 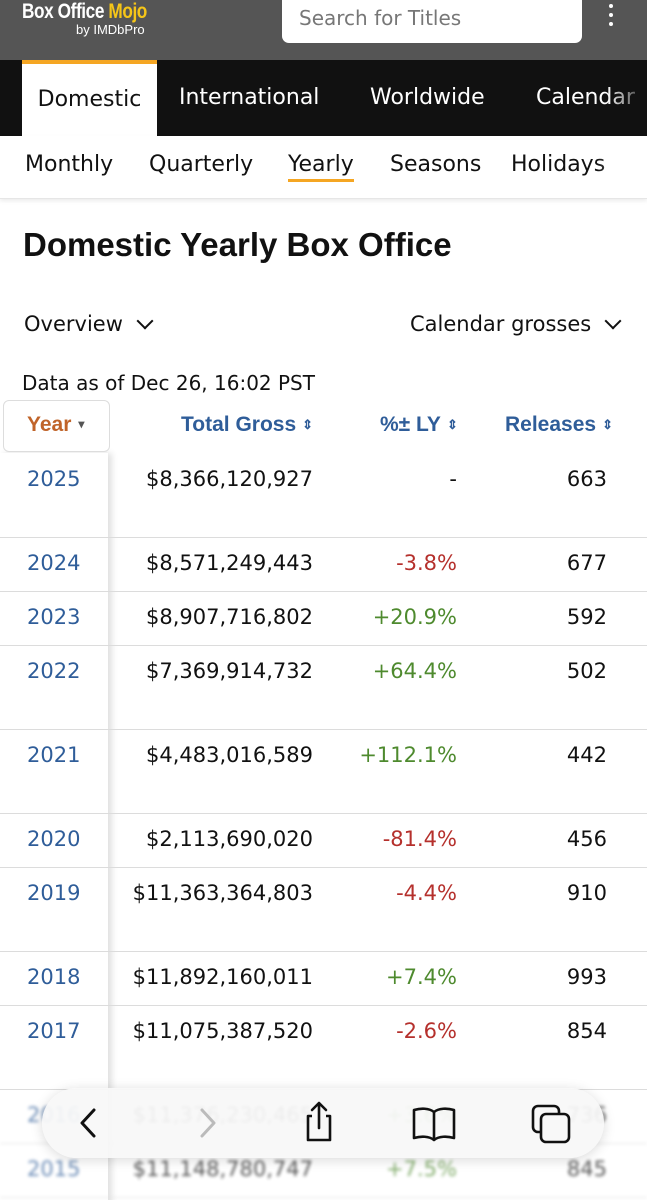 I want to click on total-gross: $8,571,249,443, so click(x=229, y=563).